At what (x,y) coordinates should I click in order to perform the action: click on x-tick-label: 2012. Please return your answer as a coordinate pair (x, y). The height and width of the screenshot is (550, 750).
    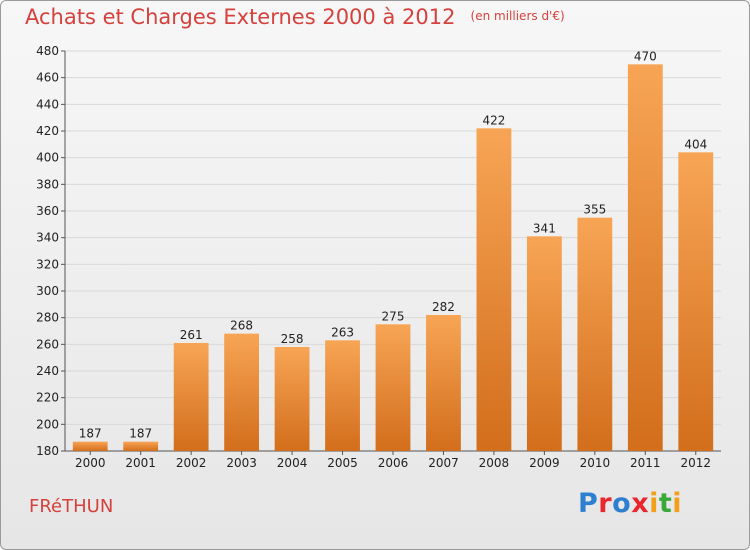
    Looking at the image, I should click on (695, 463).